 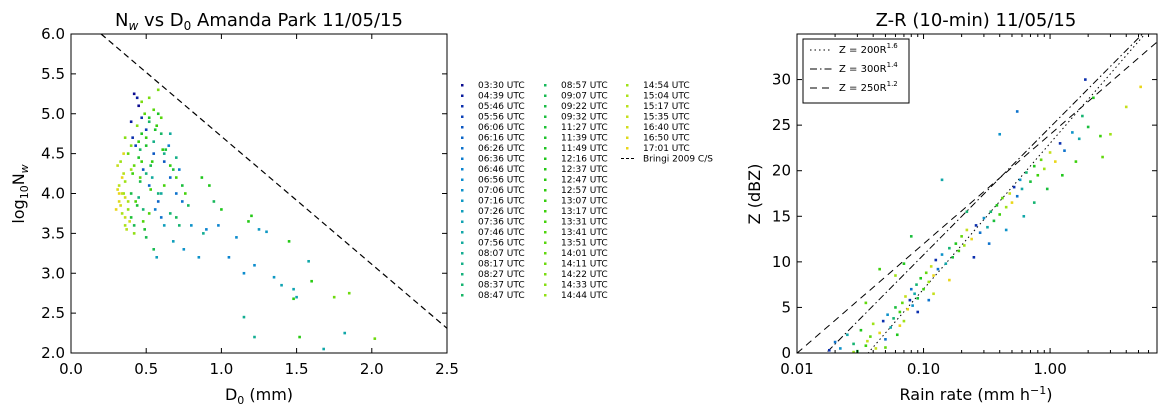 What do you see at coordinates (584, 286) in the screenshot?
I see `legend-label: 14:33 UTC` at bounding box center [584, 286].